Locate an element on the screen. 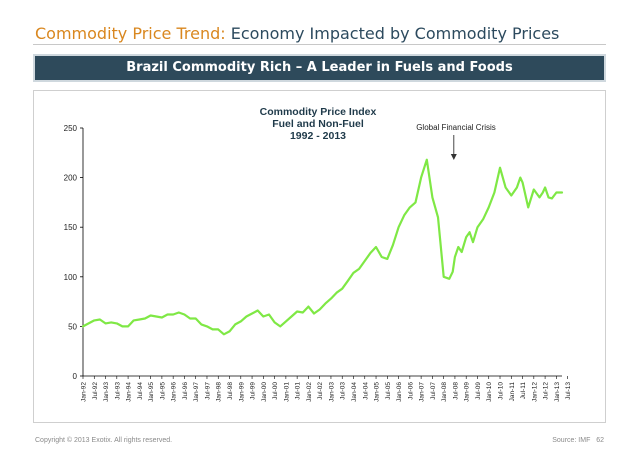  x-tick-label: Jan-06 is located at coordinates (399, 392).